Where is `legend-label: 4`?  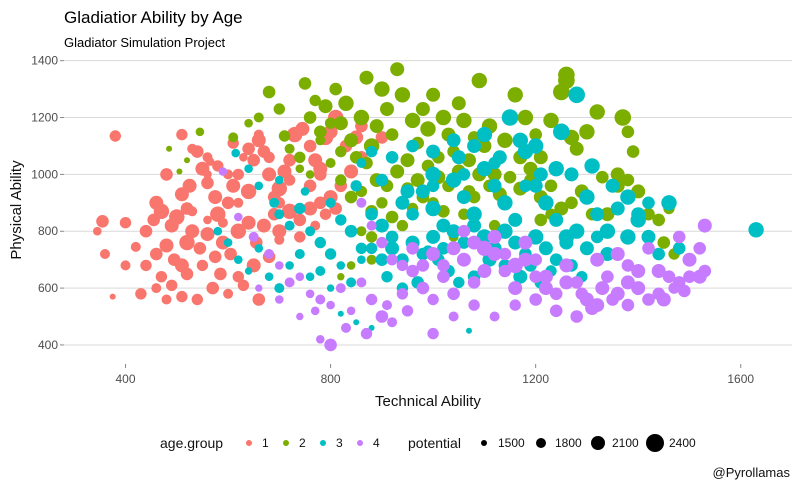 legend-label: 4 is located at coordinates (376, 443).